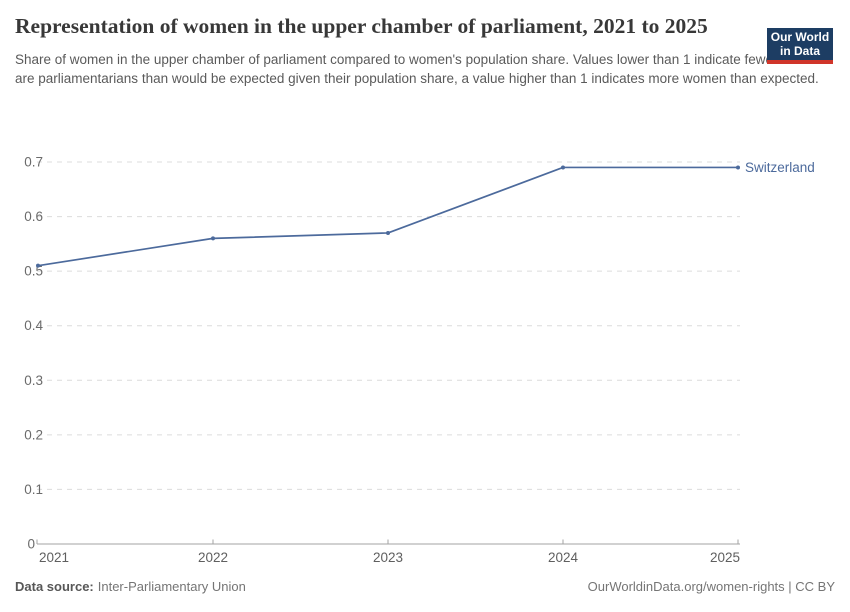  Describe the element at coordinates (388, 216) in the screenshot. I see `series-line` at that location.